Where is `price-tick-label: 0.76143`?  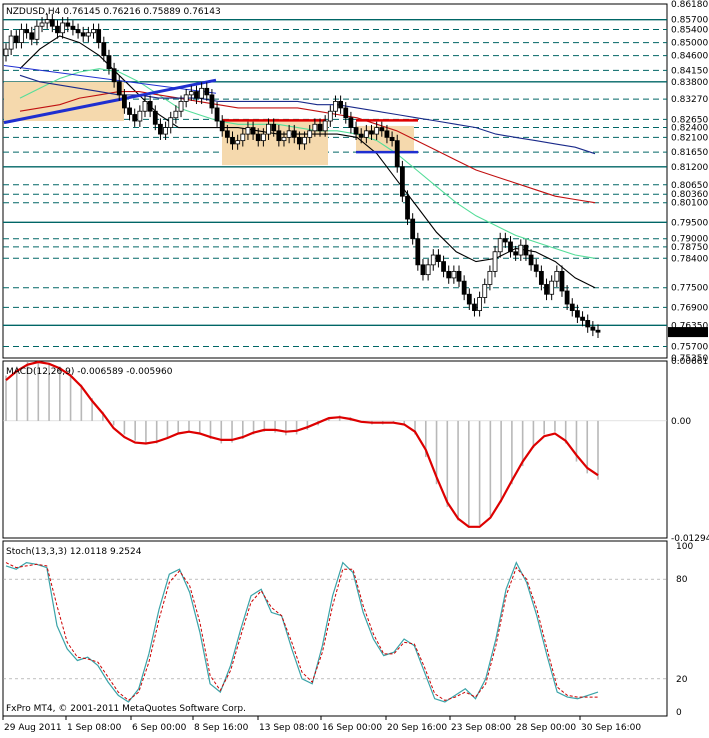 price-tick-label: 0.76143 is located at coordinates (689, 333).